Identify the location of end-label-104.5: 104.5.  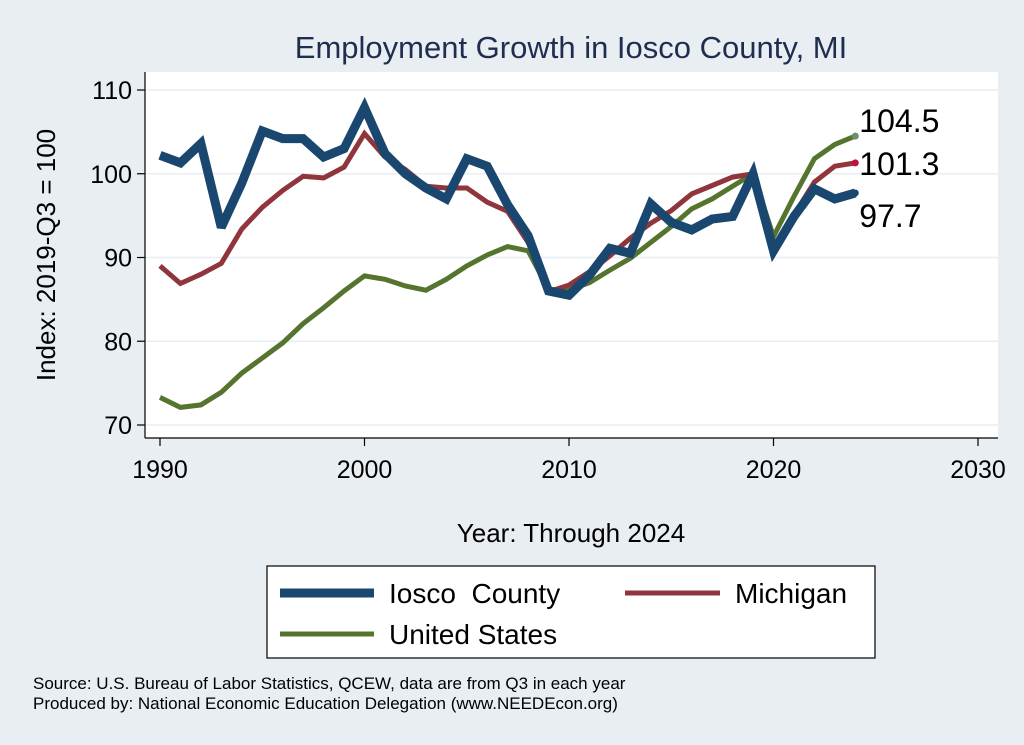
(899, 121).